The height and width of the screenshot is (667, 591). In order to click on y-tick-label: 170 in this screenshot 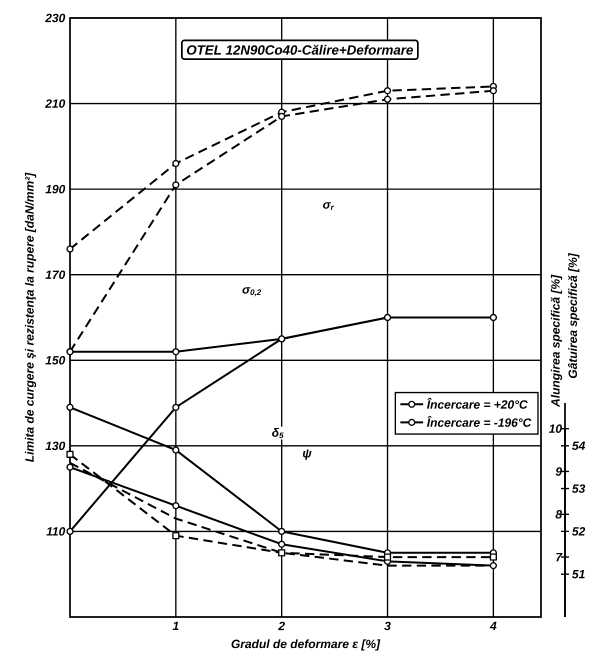, I will do `click(55, 274)`.